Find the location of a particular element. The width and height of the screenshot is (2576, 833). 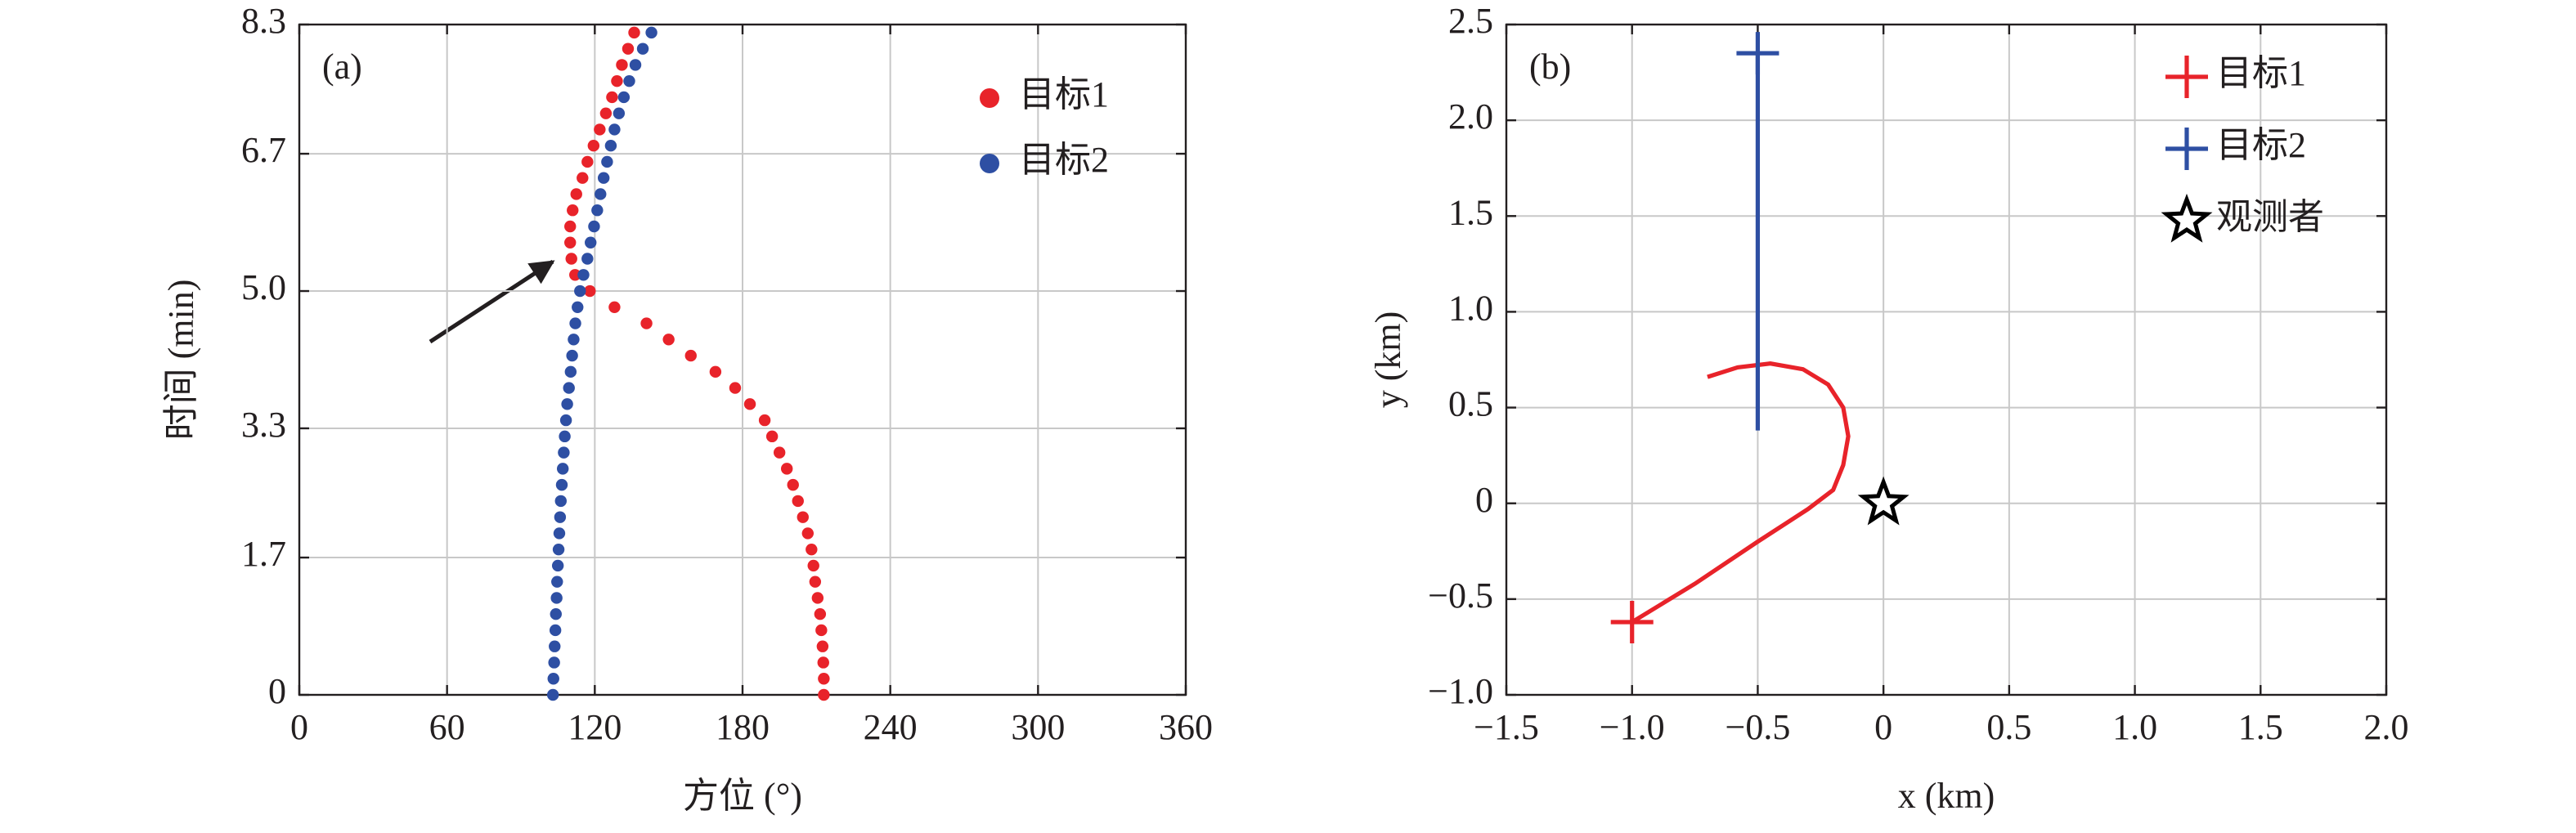

y-tick-label: 1.0 is located at coordinates (1470, 309).